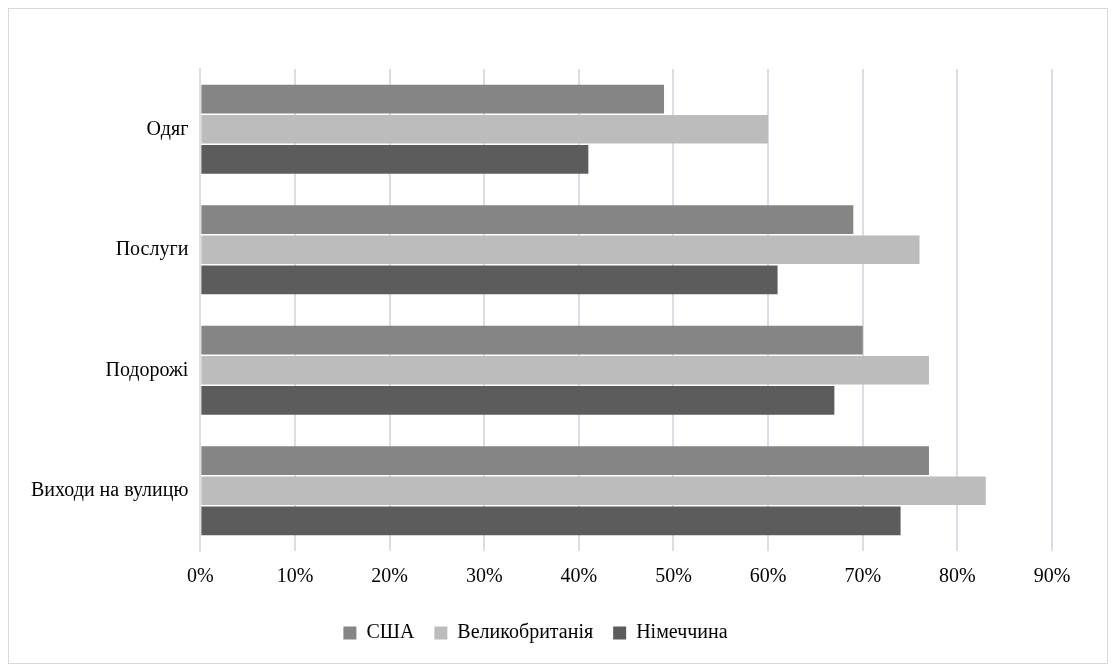  Describe the element at coordinates (673, 575) in the screenshot. I see `x-tick-label: 50%` at that location.